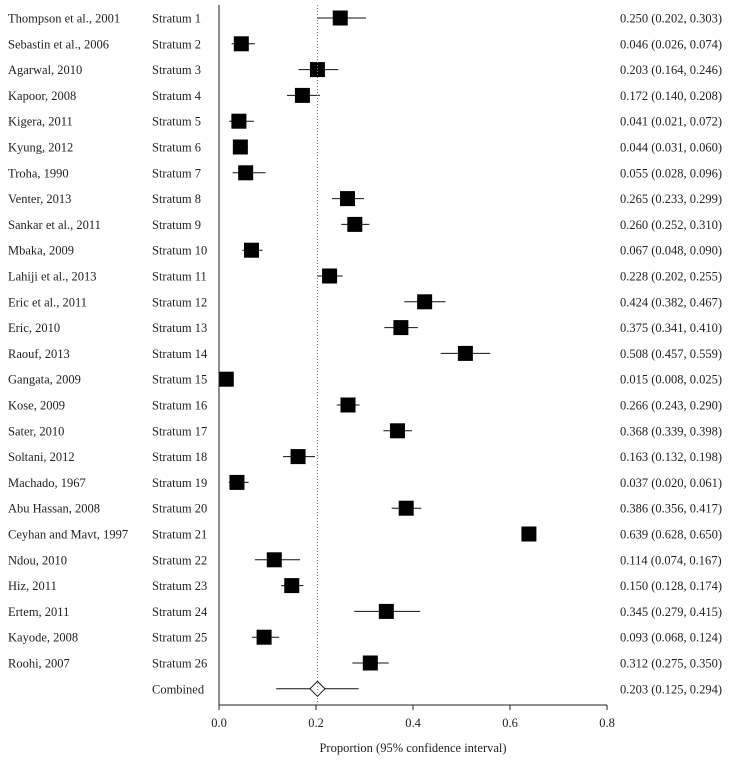 The height and width of the screenshot is (763, 734). Describe the element at coordinates (179, 457) in the screenshot. I see `stratum-label: Stratum 18` at that location.